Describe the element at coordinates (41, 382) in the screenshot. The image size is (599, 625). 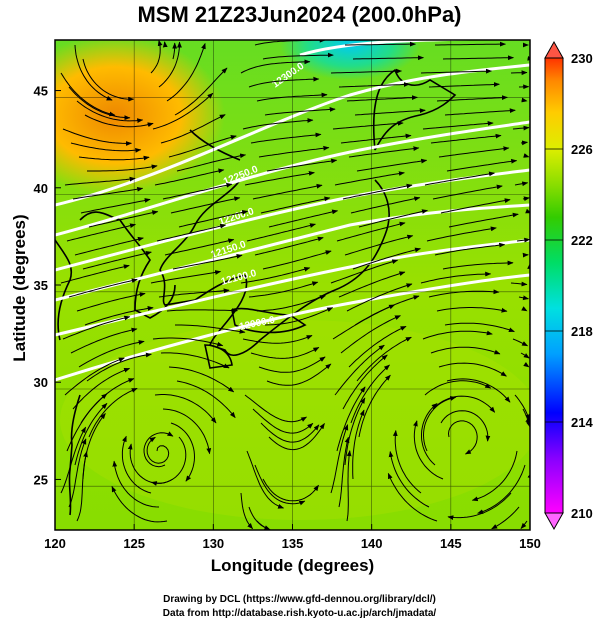
I see `y-tick-label: 30` at that location.